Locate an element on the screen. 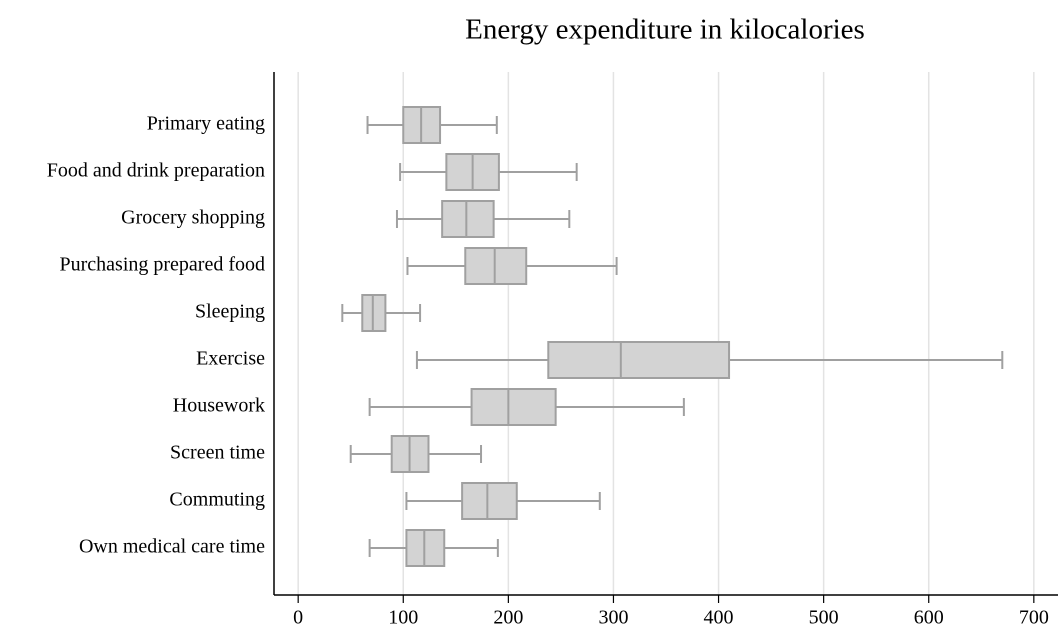 This screenshot has height=637, width=1061. y-tick-label: Exercise is located at coordinates (230, 359).